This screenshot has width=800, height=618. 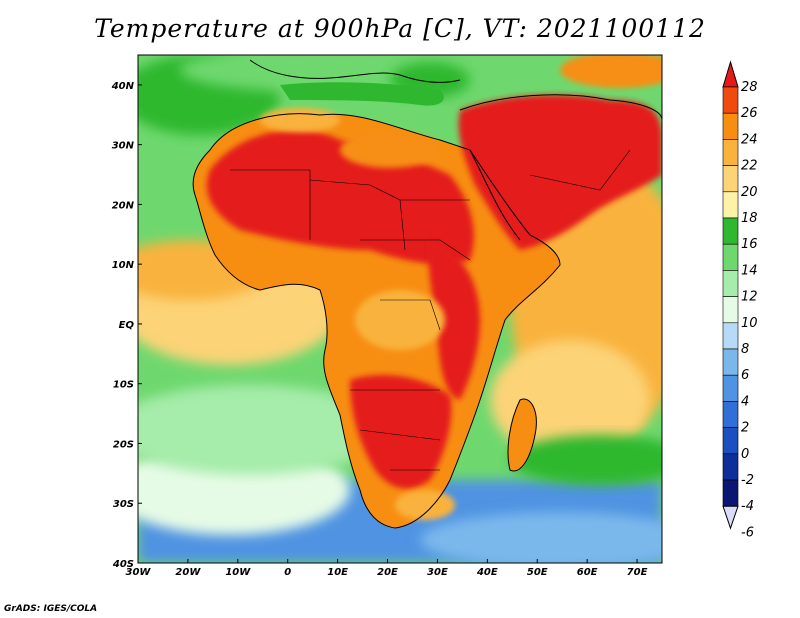 I want to click on colorbar-level-label: 18, so click(x=749, y=218).